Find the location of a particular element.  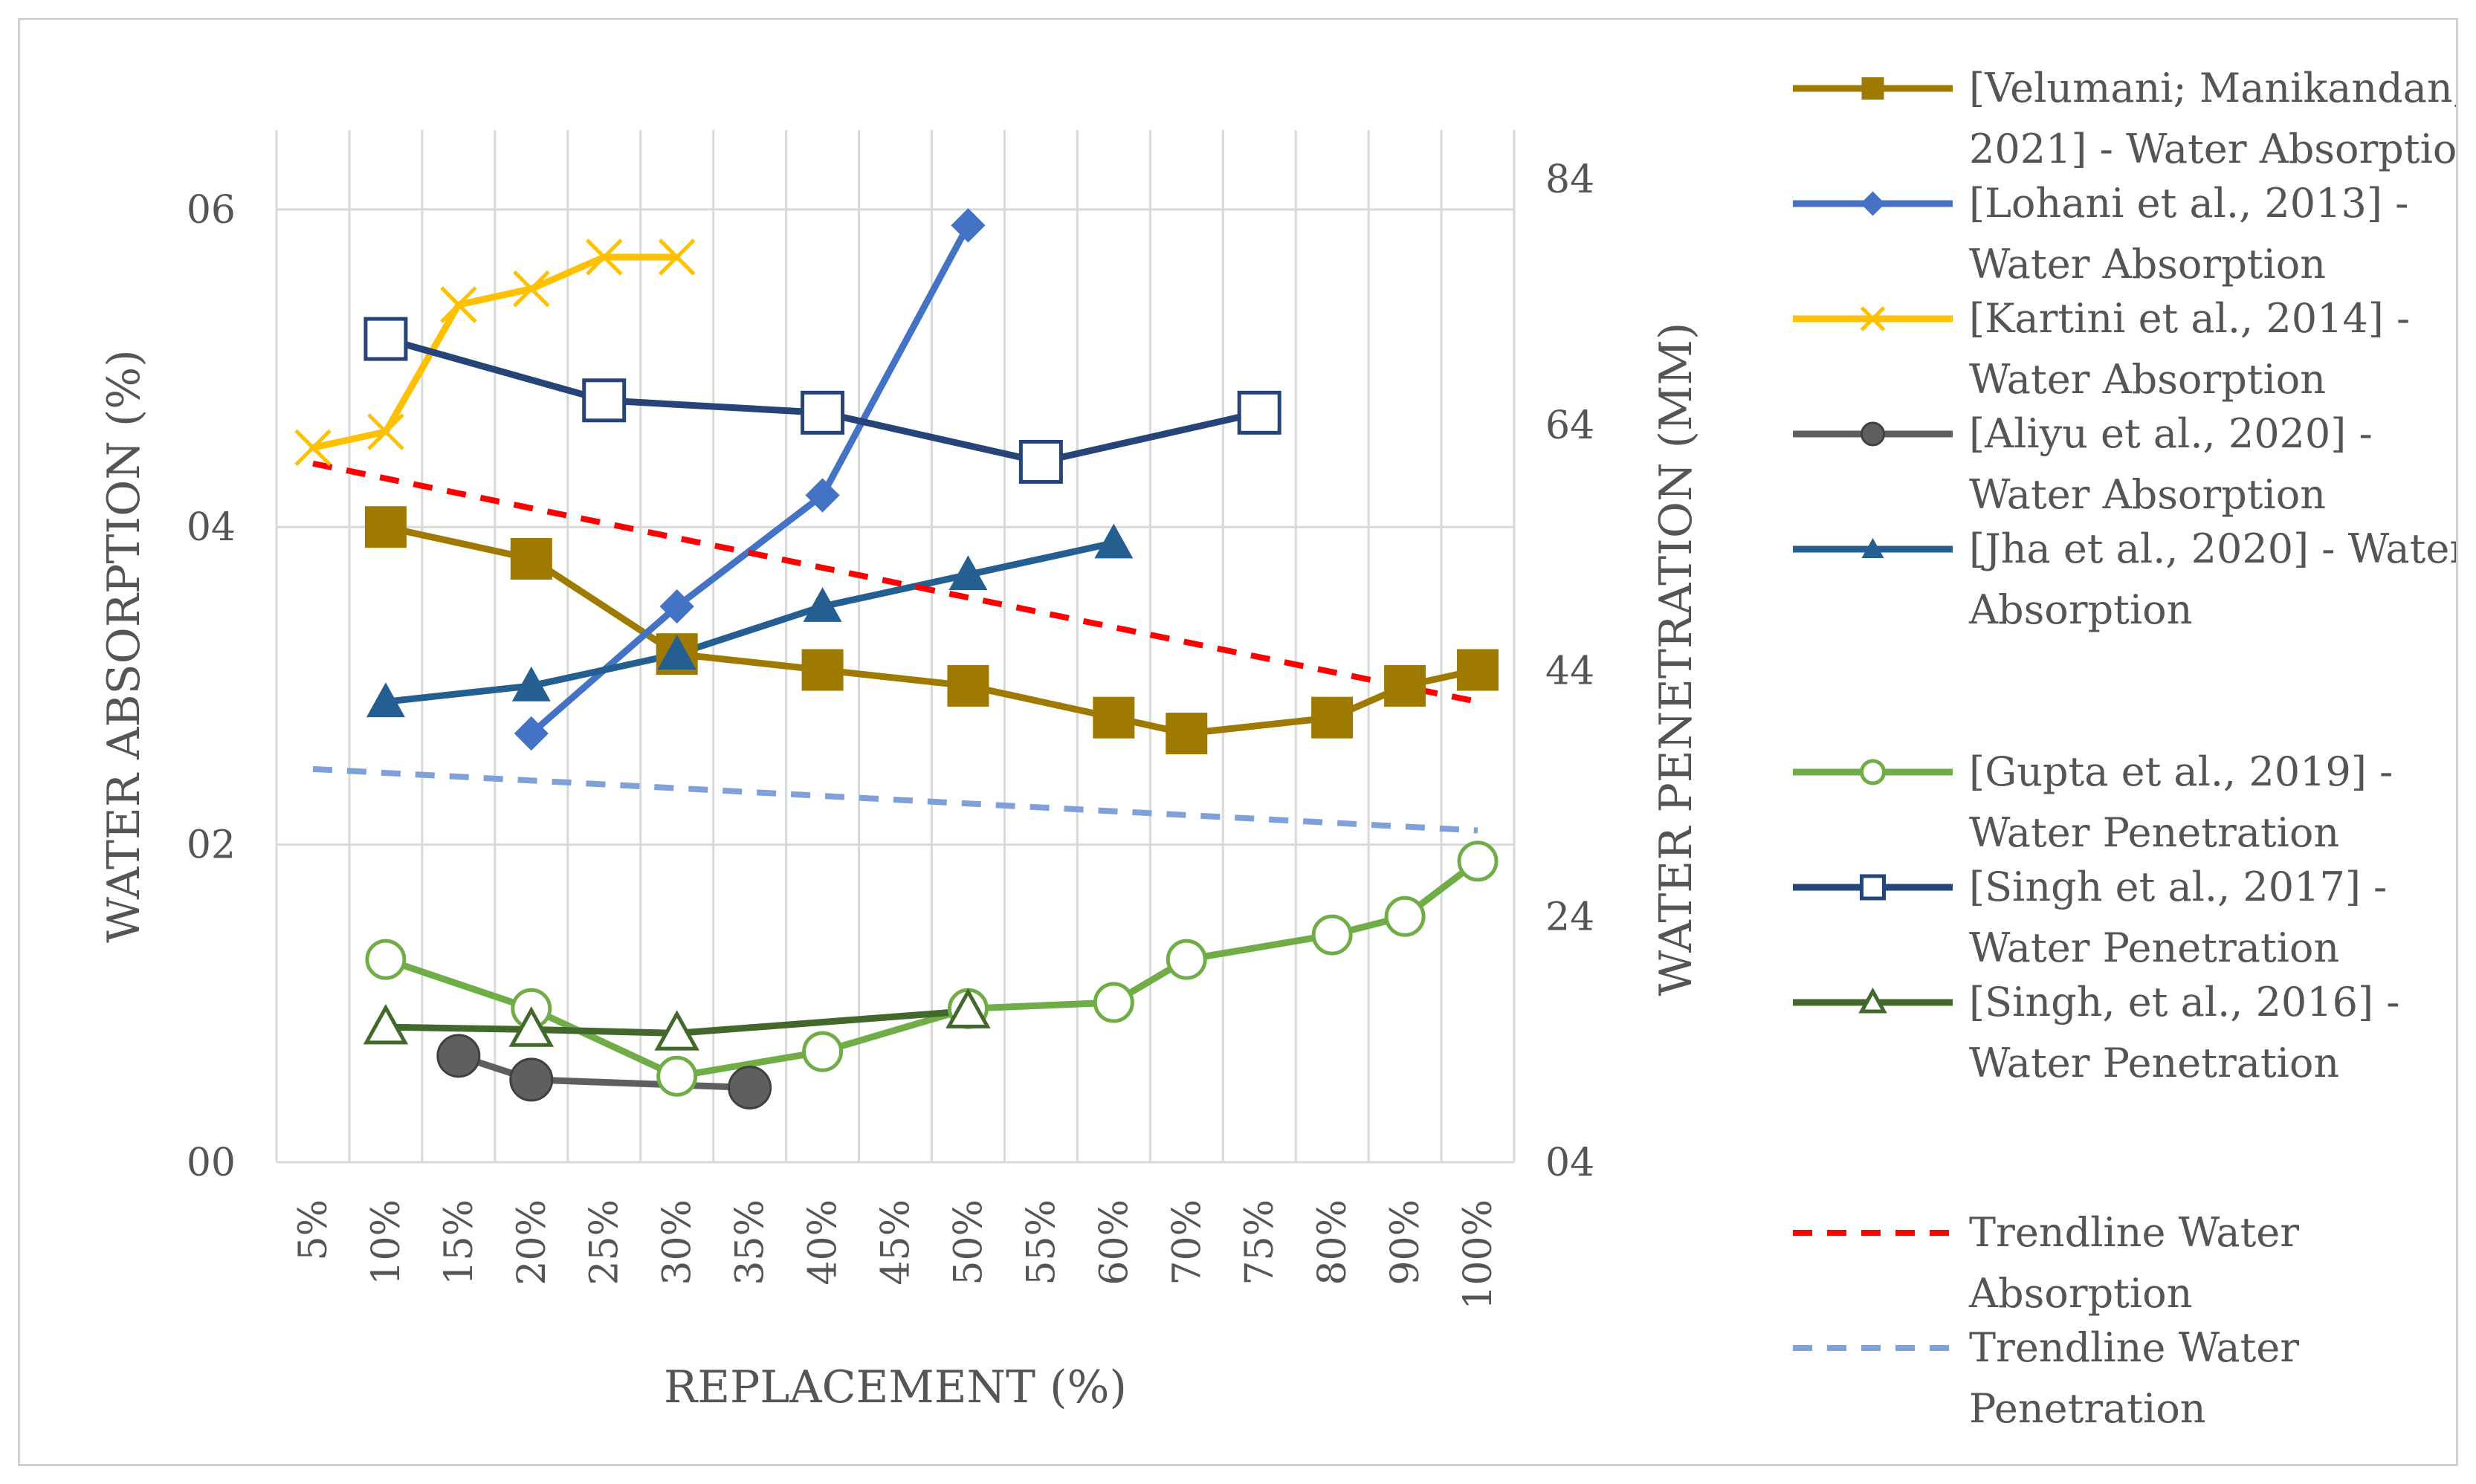

y-right-tick-label: 84 is located at coordinates (1569, 180).